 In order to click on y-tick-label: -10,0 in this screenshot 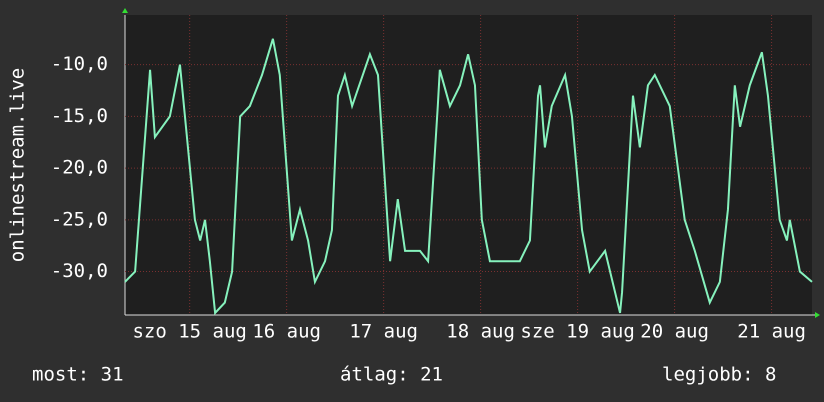, I will do `click(79, 64)`.